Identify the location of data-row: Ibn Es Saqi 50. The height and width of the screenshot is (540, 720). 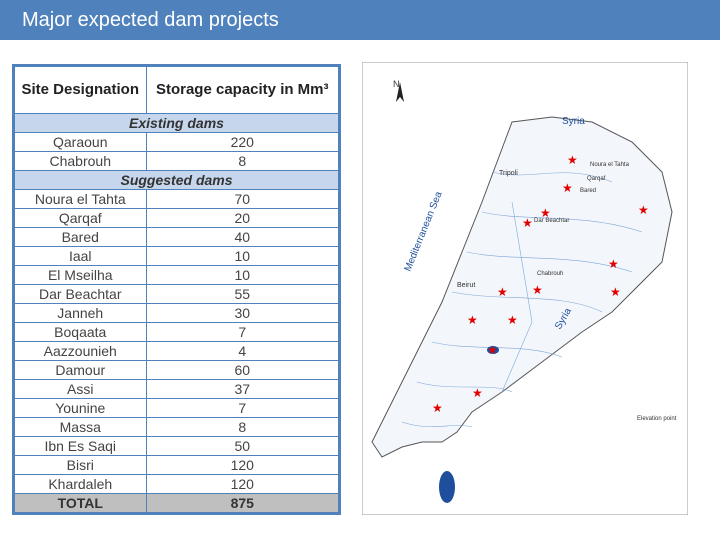
(176, 446).